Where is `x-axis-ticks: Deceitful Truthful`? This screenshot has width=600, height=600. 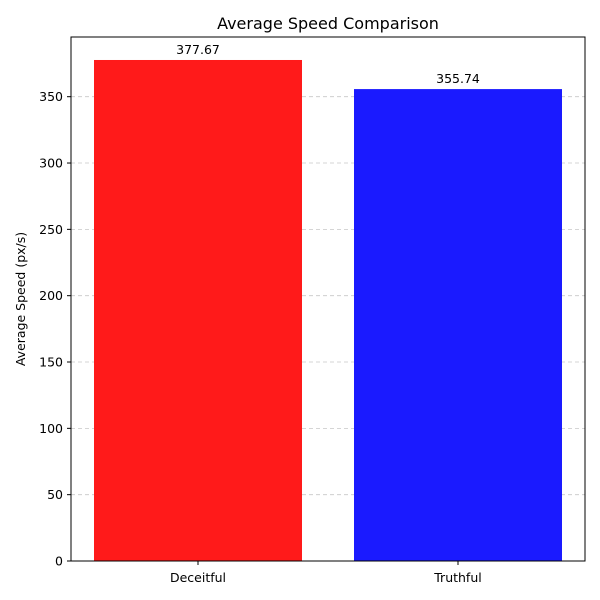 x-axis-ticks: Deceitful Truthful is located at coordinates (326, 573).